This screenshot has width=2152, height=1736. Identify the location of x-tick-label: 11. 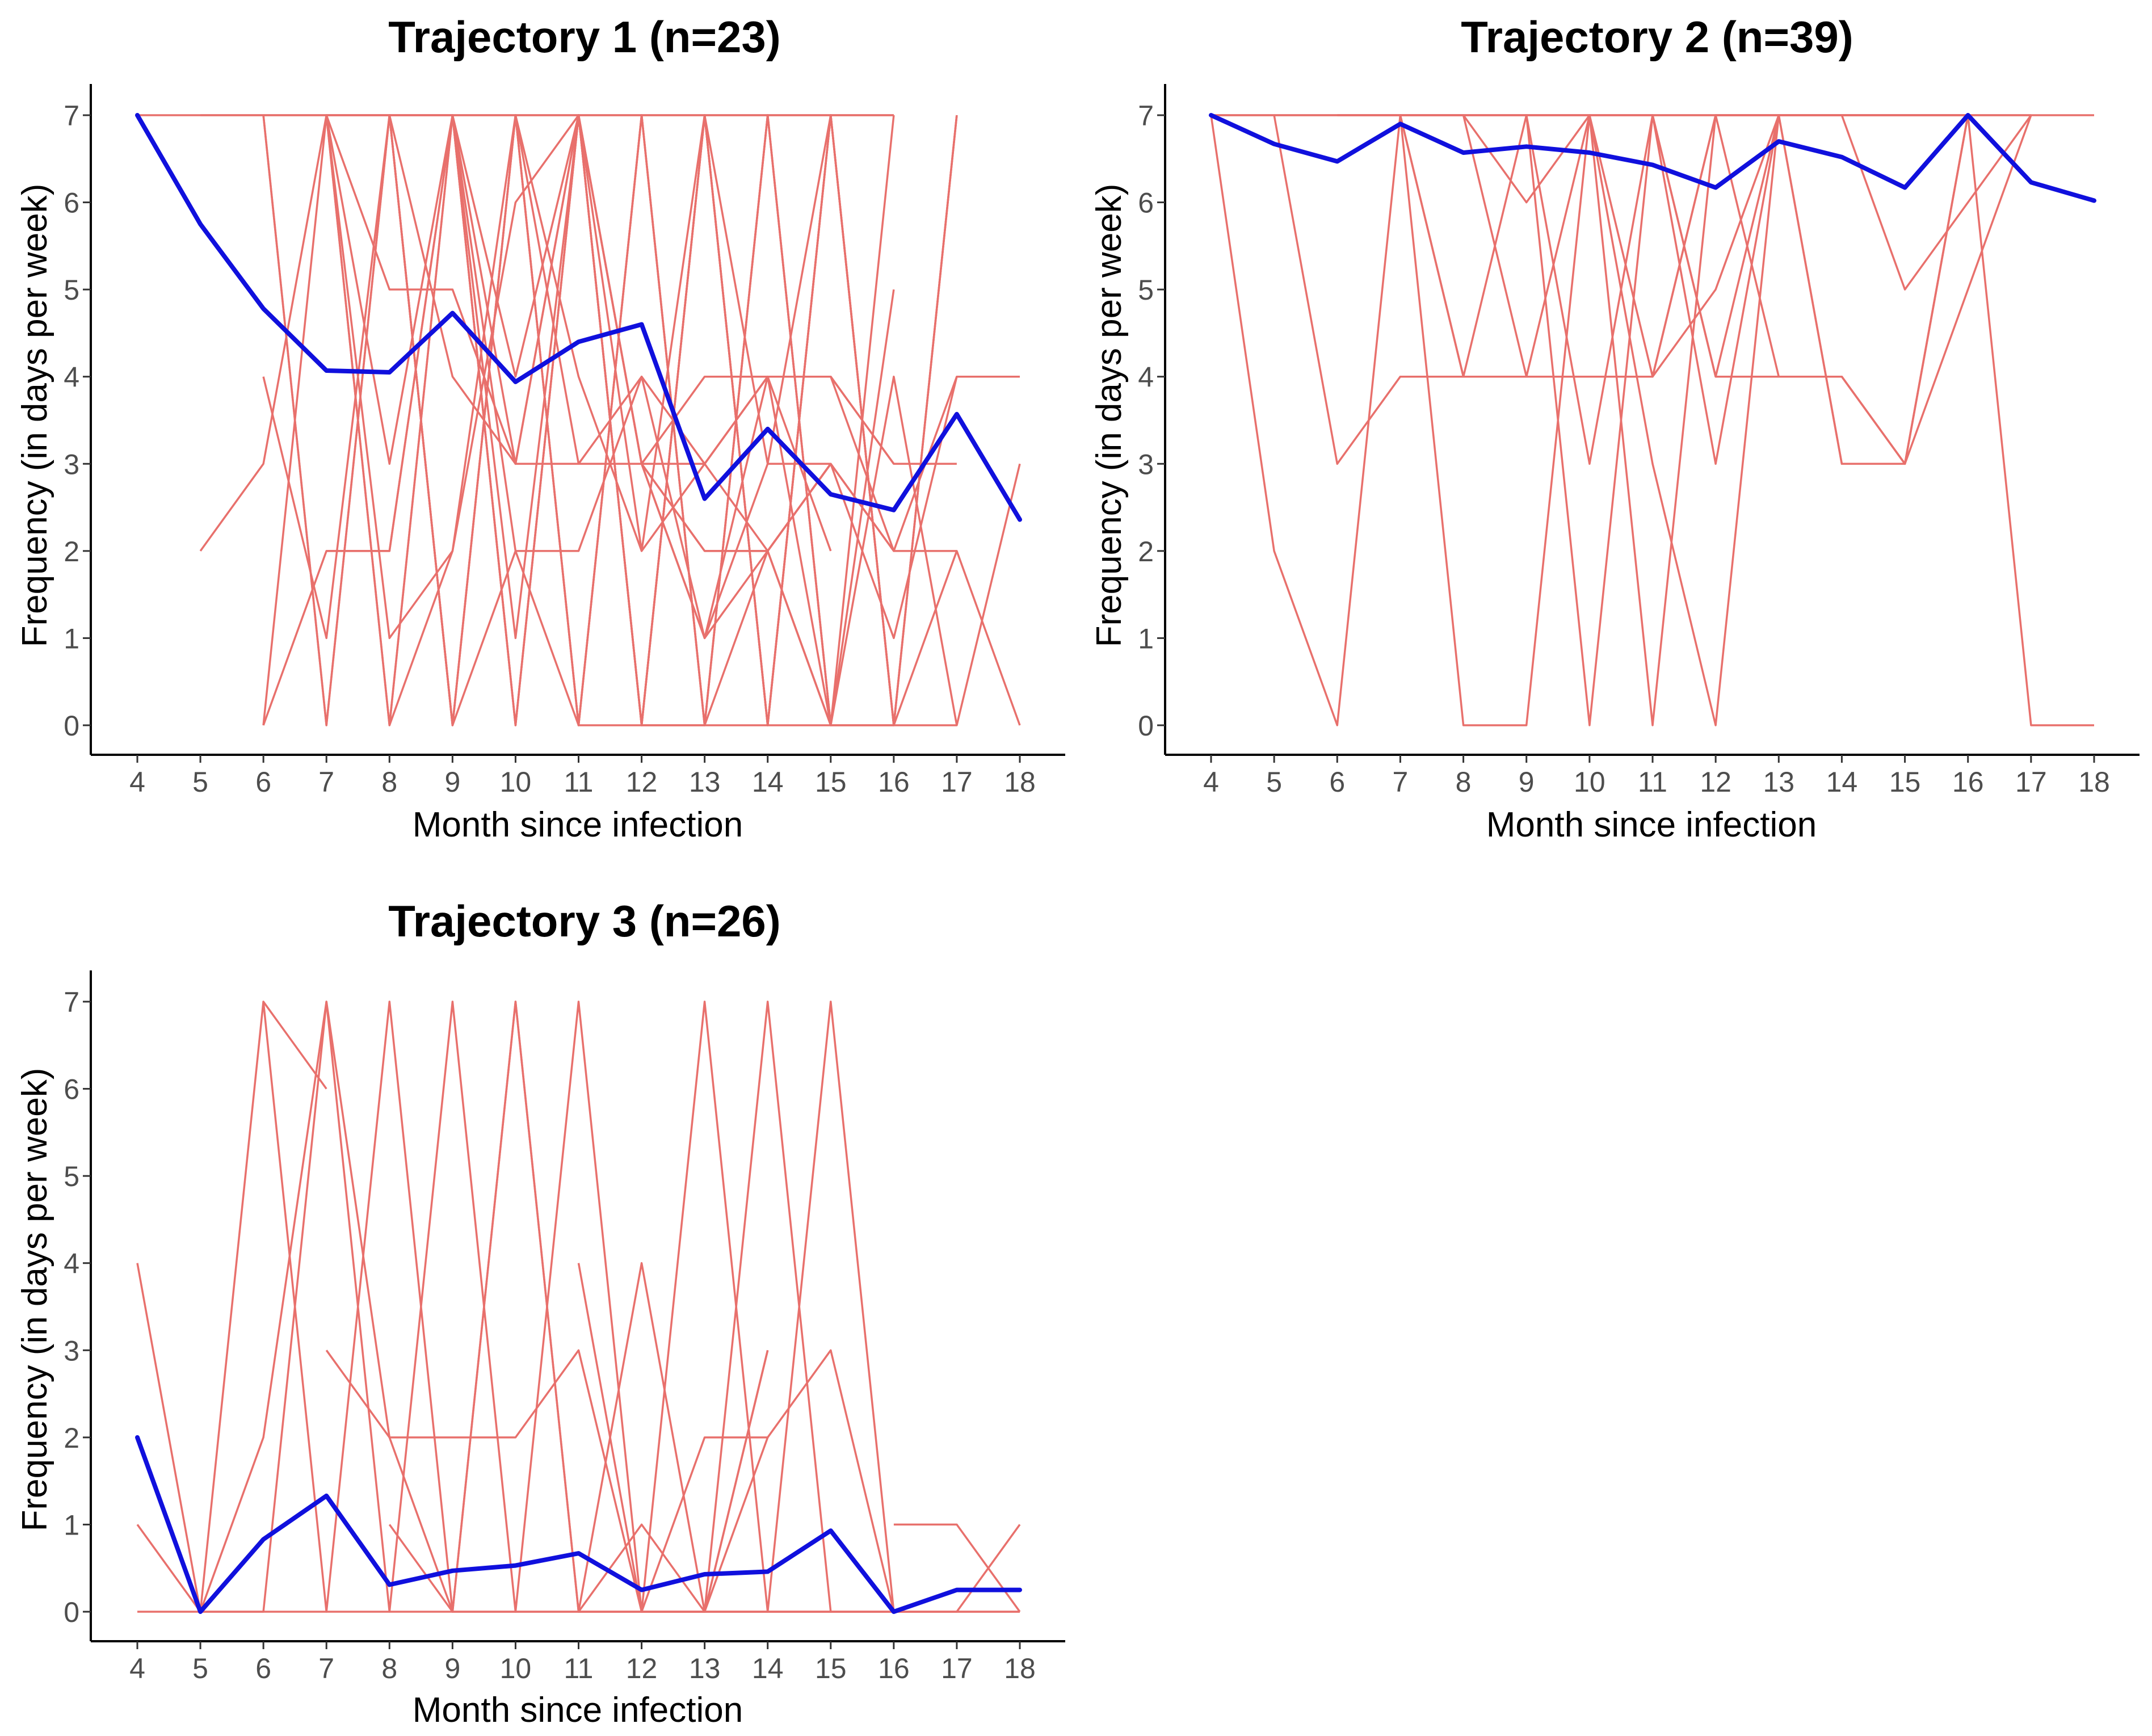
(579, 782).